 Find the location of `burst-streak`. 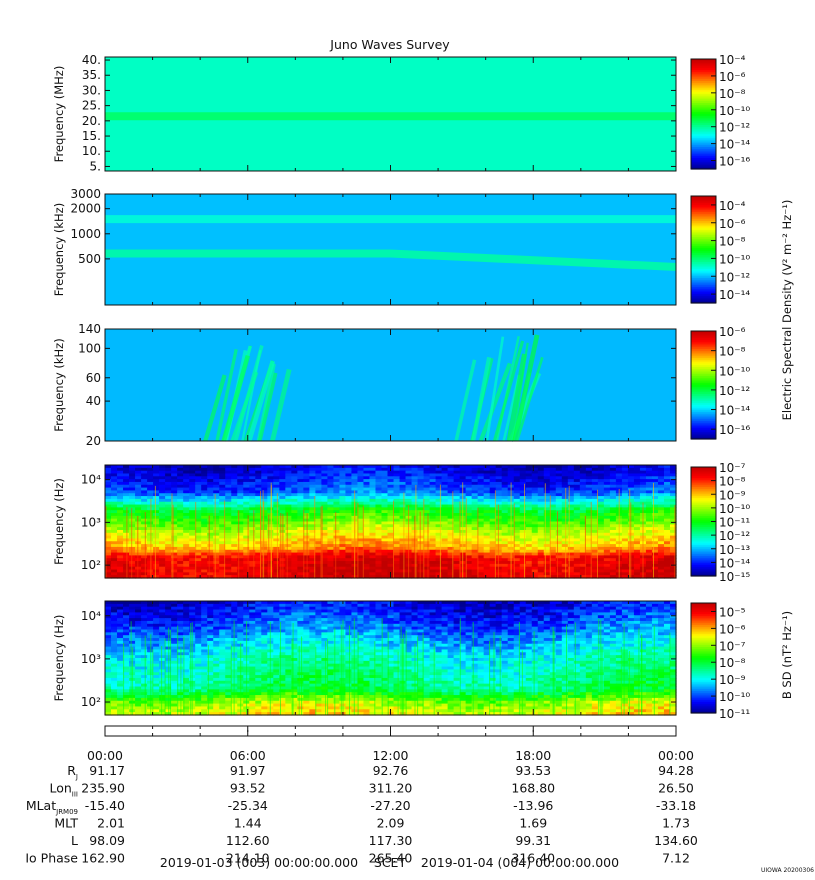

burst-streak is located at coordinates (236, 398).